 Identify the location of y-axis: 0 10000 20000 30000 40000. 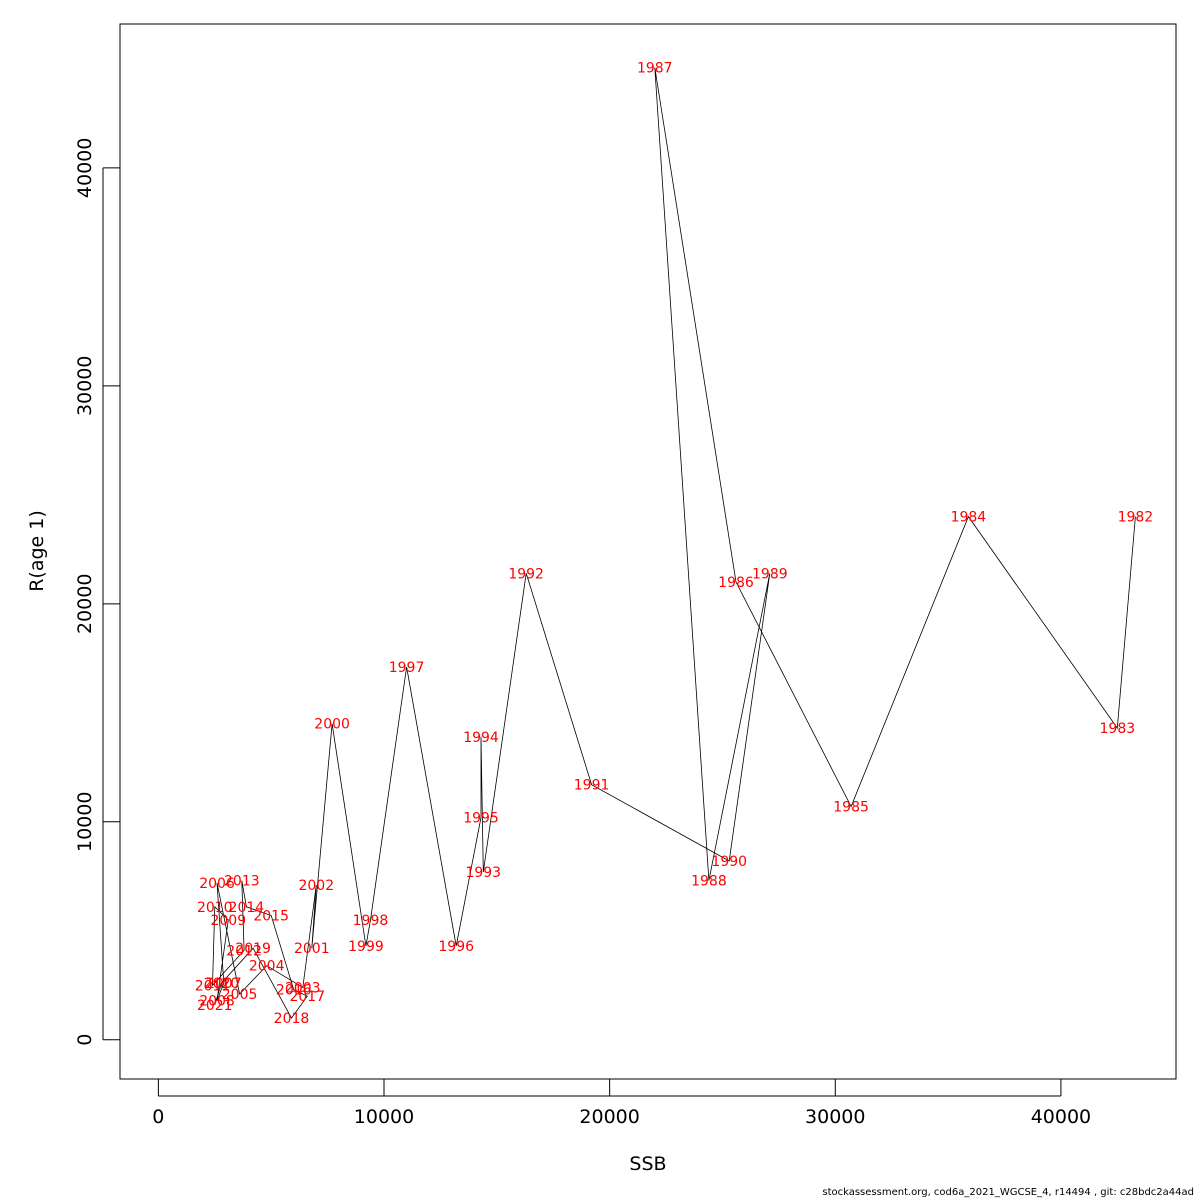
(97, 592).